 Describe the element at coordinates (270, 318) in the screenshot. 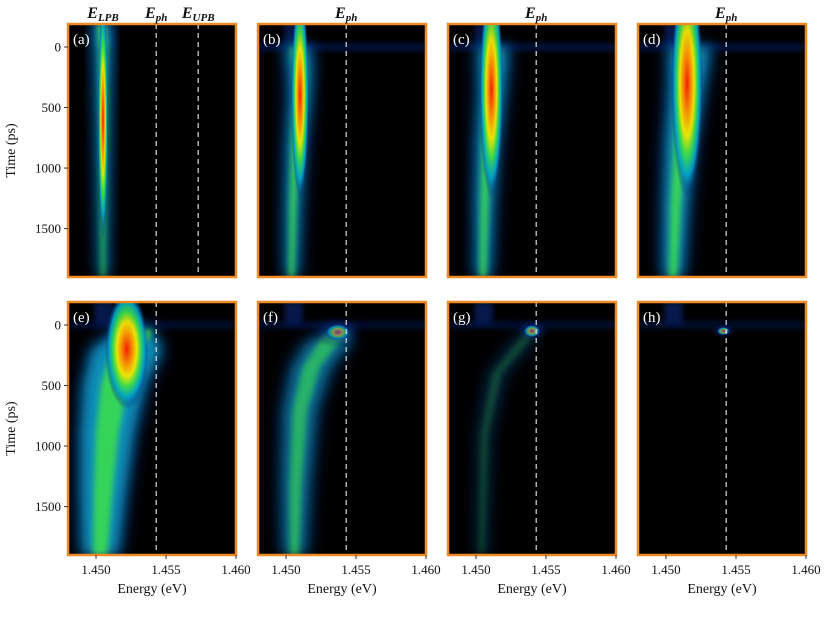

I see `panel-label: (f)` at that location.